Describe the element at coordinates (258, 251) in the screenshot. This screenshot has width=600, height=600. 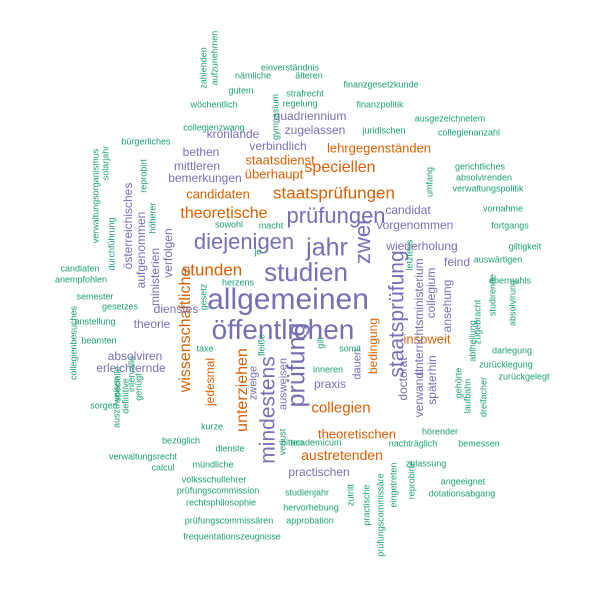
I see `cloud-word: je` at that location.